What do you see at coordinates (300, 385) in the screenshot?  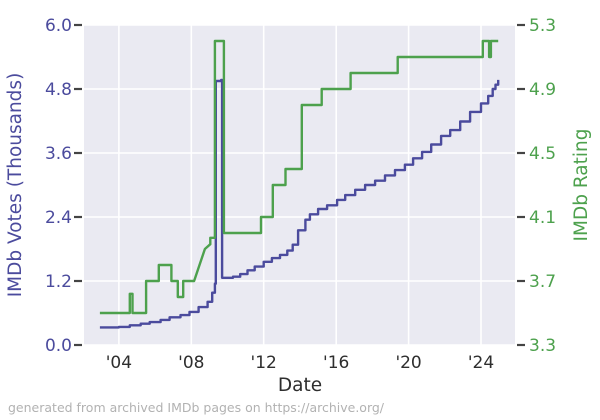 I see `x-axis-label: Date` at bounding box center [300, 385].